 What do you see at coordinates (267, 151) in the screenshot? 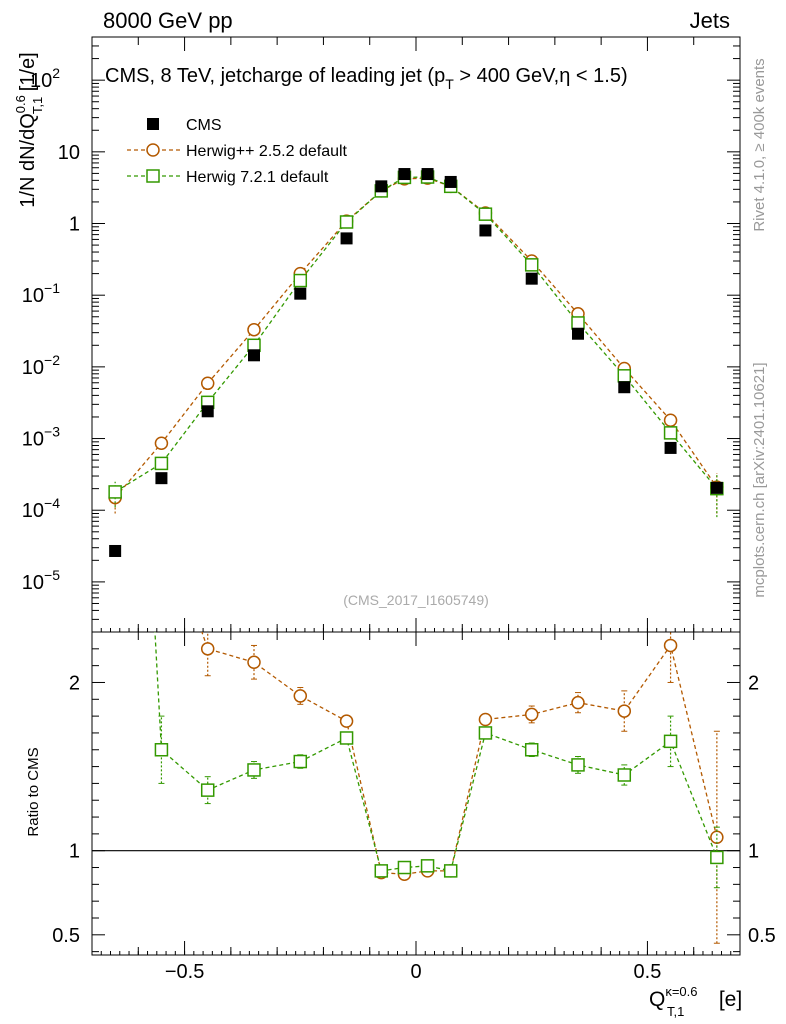
I see `legend-label-herwigpp: Herwig++ 2.5.2 default` at bounding box center [267, 151].